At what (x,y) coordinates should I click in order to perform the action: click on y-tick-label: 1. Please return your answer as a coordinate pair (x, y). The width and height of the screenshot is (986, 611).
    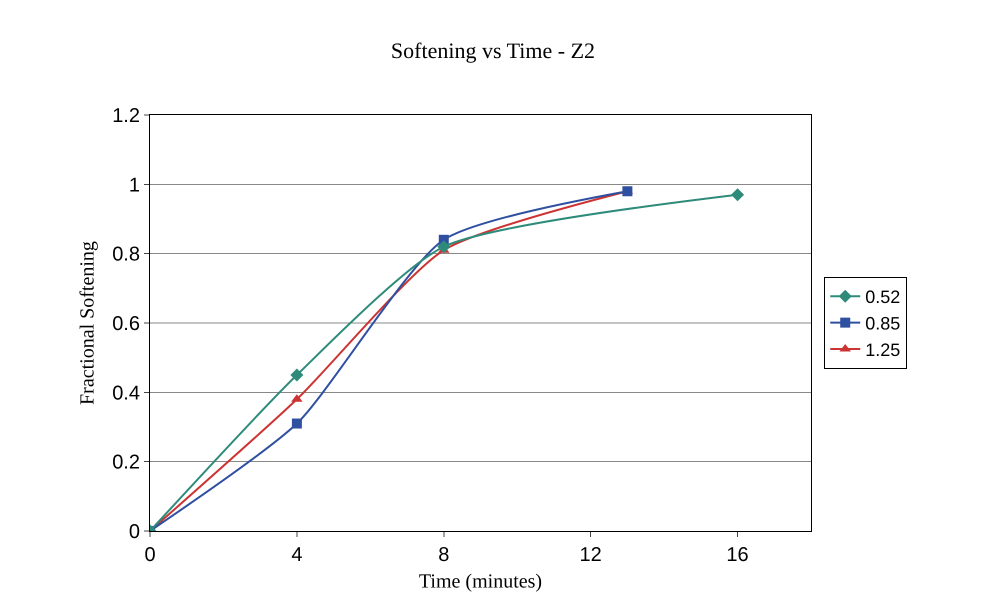
    Looking at the image, I should click on (134, 185).